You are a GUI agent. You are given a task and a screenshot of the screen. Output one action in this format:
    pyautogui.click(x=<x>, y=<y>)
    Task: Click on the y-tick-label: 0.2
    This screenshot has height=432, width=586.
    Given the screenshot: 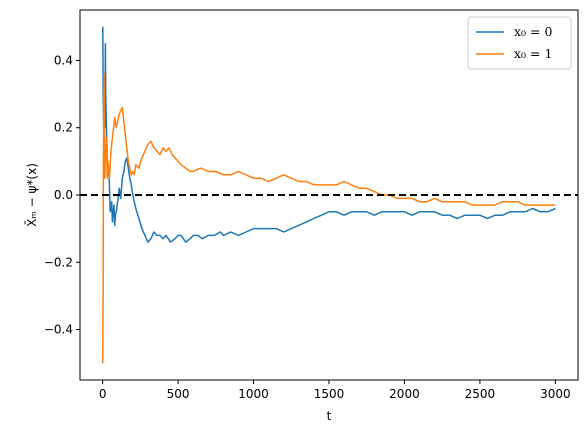 What is the action you would take?
    pyautogui.click(x=63, y=128)
    